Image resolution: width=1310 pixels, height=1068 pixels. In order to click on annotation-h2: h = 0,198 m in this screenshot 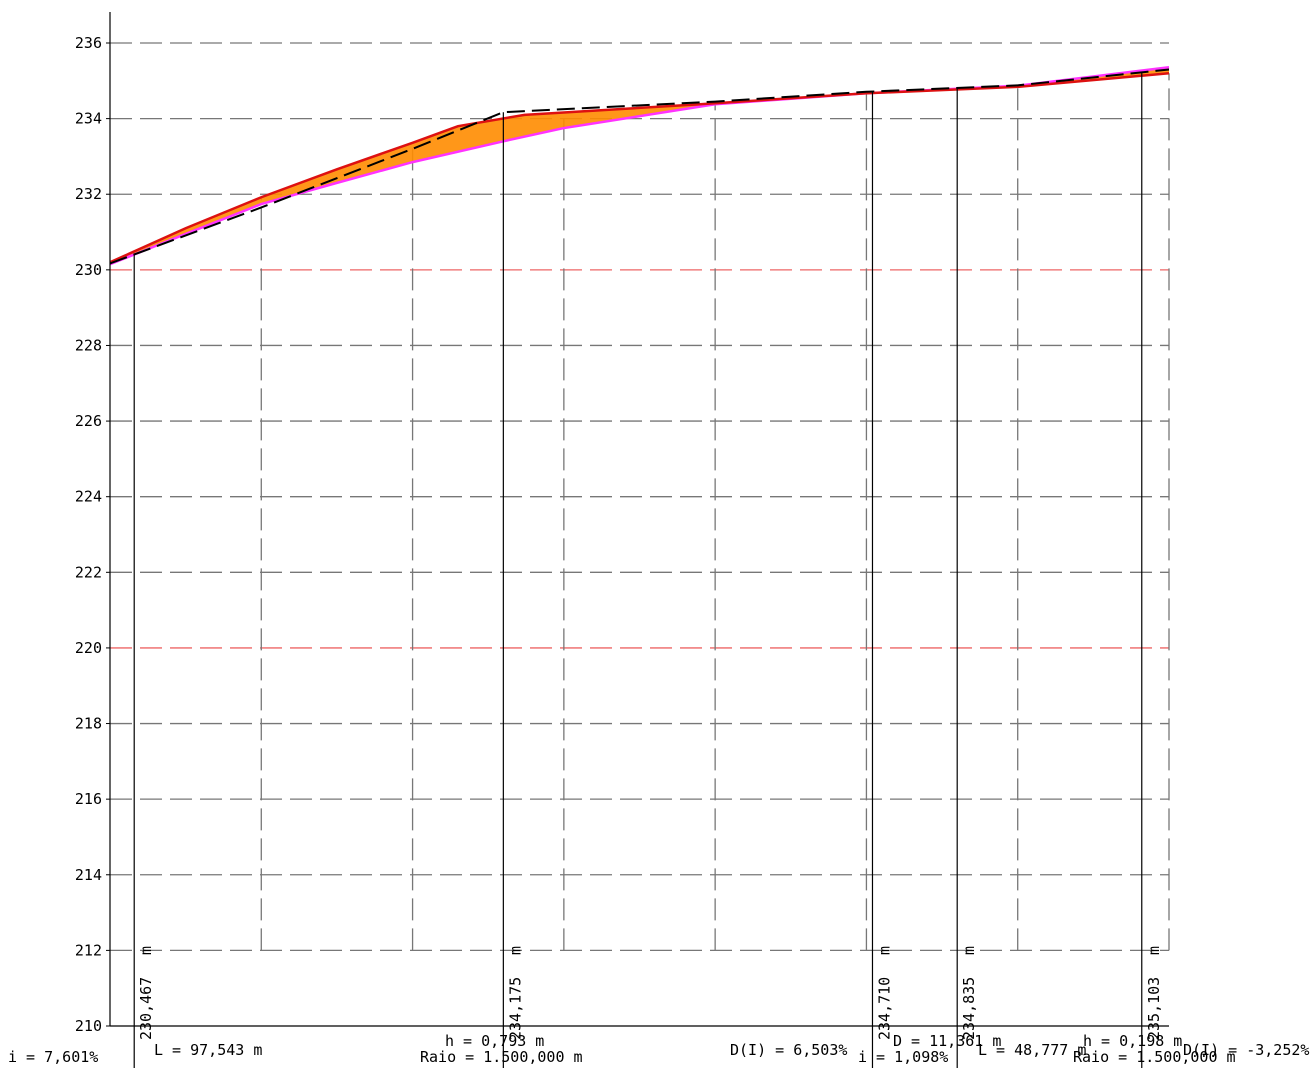, I will do `click(1132, 1041)`.